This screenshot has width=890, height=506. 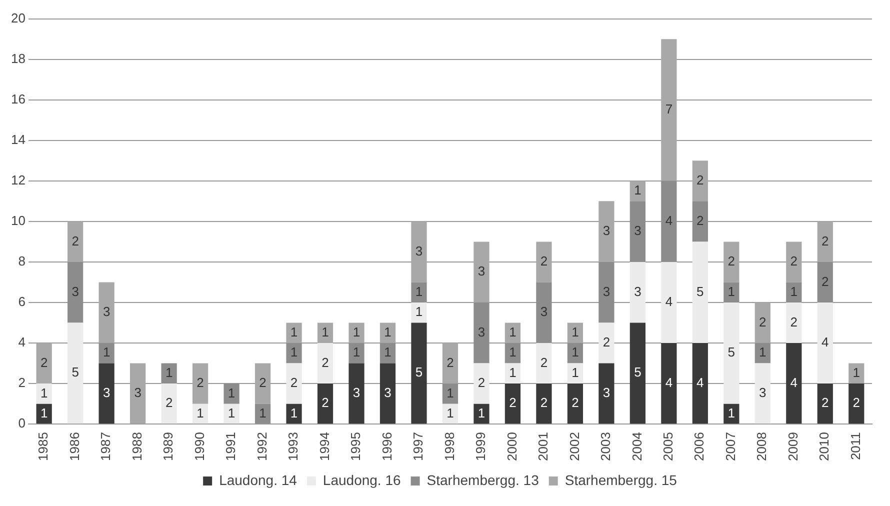 I want to click on y-tick-label: 18, so click(x=18, y=58).